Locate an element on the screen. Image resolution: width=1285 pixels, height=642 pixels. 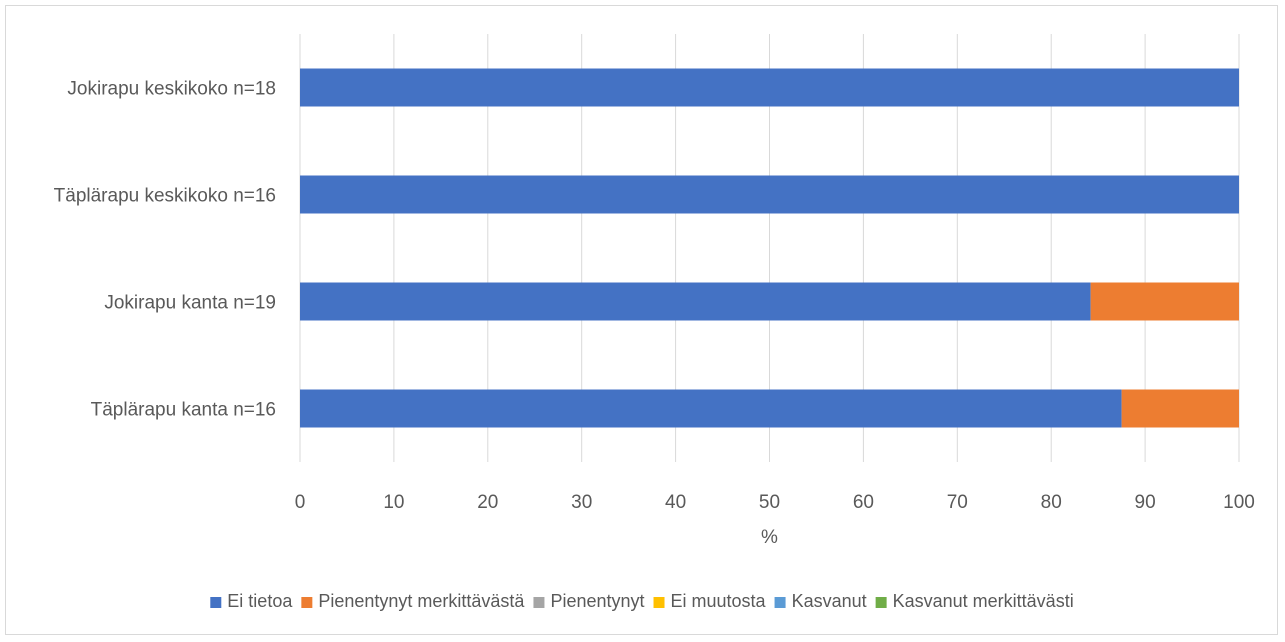
x-axis-title: % is located at coordinates (769, 537).